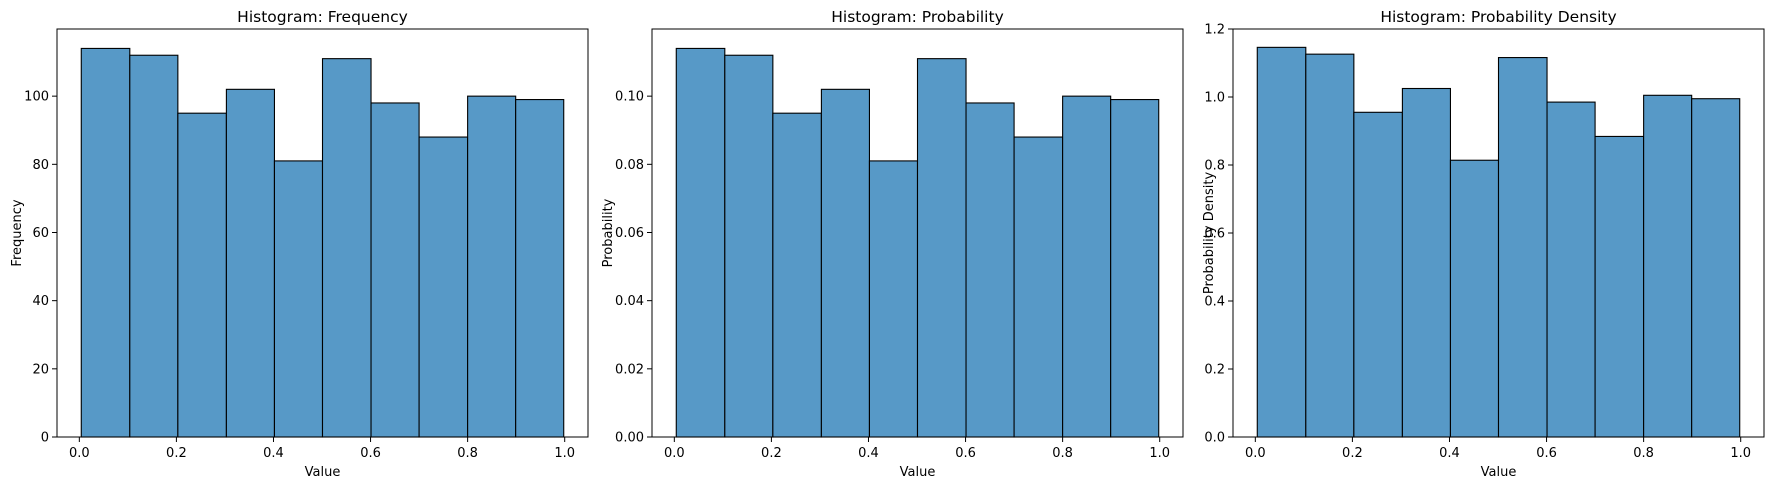 The height and width of the screenshot is (490, 1790). I want to click on y-tick-label: 0.4, so click(1214, 302).